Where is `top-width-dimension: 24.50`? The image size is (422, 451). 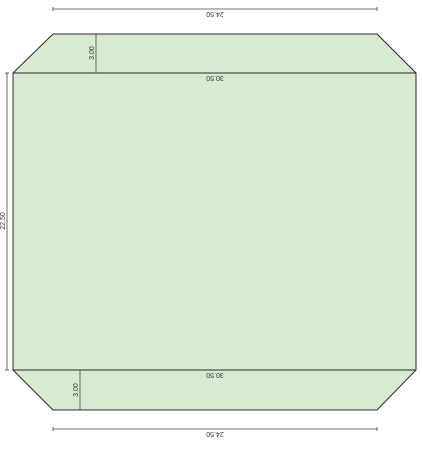 top-width-dimension: 24.50 is located at coordinates (215, 12).